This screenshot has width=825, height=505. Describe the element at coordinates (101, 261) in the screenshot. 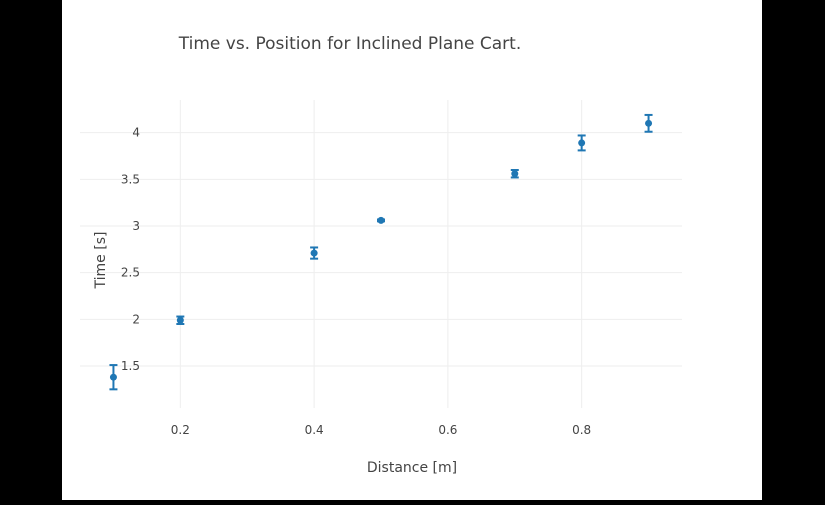

I see `y-axis-title: Time [s]` at that location.